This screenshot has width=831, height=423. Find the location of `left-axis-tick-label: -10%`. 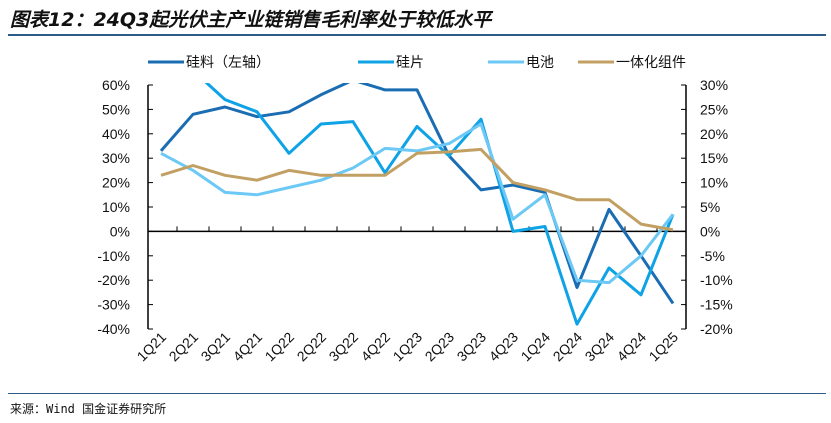

left-axis-tick-label: -10% is located at coordinates (113, 256).